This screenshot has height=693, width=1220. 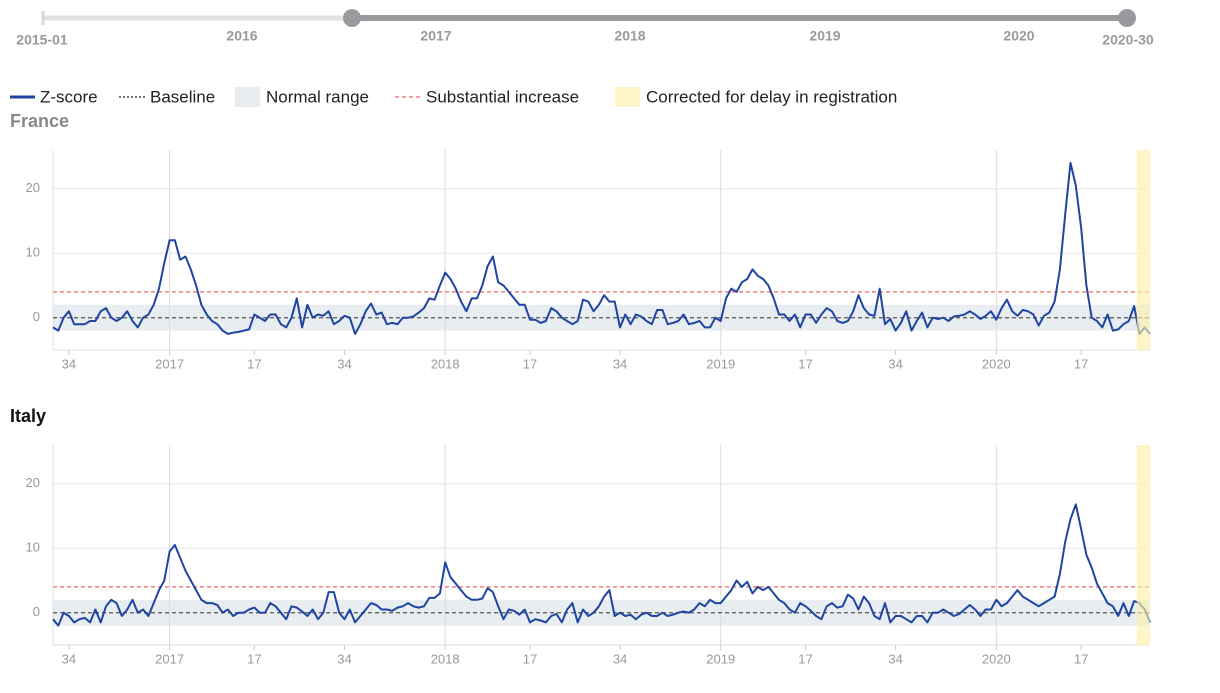 What do you see at coordinates (1127, 1) in the screenshot?
I see `handle-label: 2020-30` at bounding box center [1127, 1].